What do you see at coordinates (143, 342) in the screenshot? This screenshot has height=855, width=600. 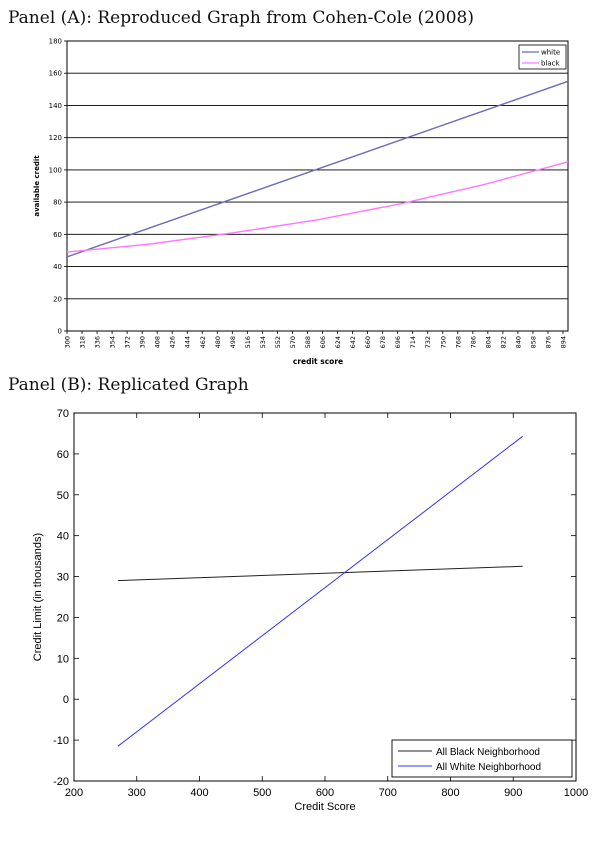 I see `x-tick-label-a: 390` at bounding box center [143, 342].